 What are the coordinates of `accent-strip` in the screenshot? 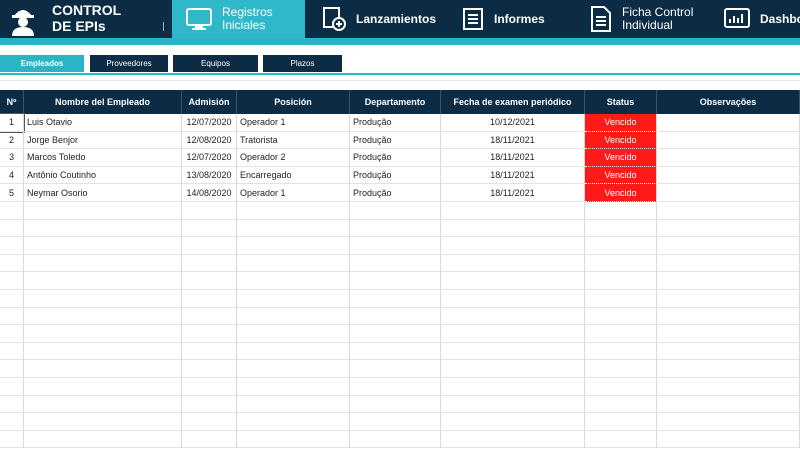 It's located at (400, 41).